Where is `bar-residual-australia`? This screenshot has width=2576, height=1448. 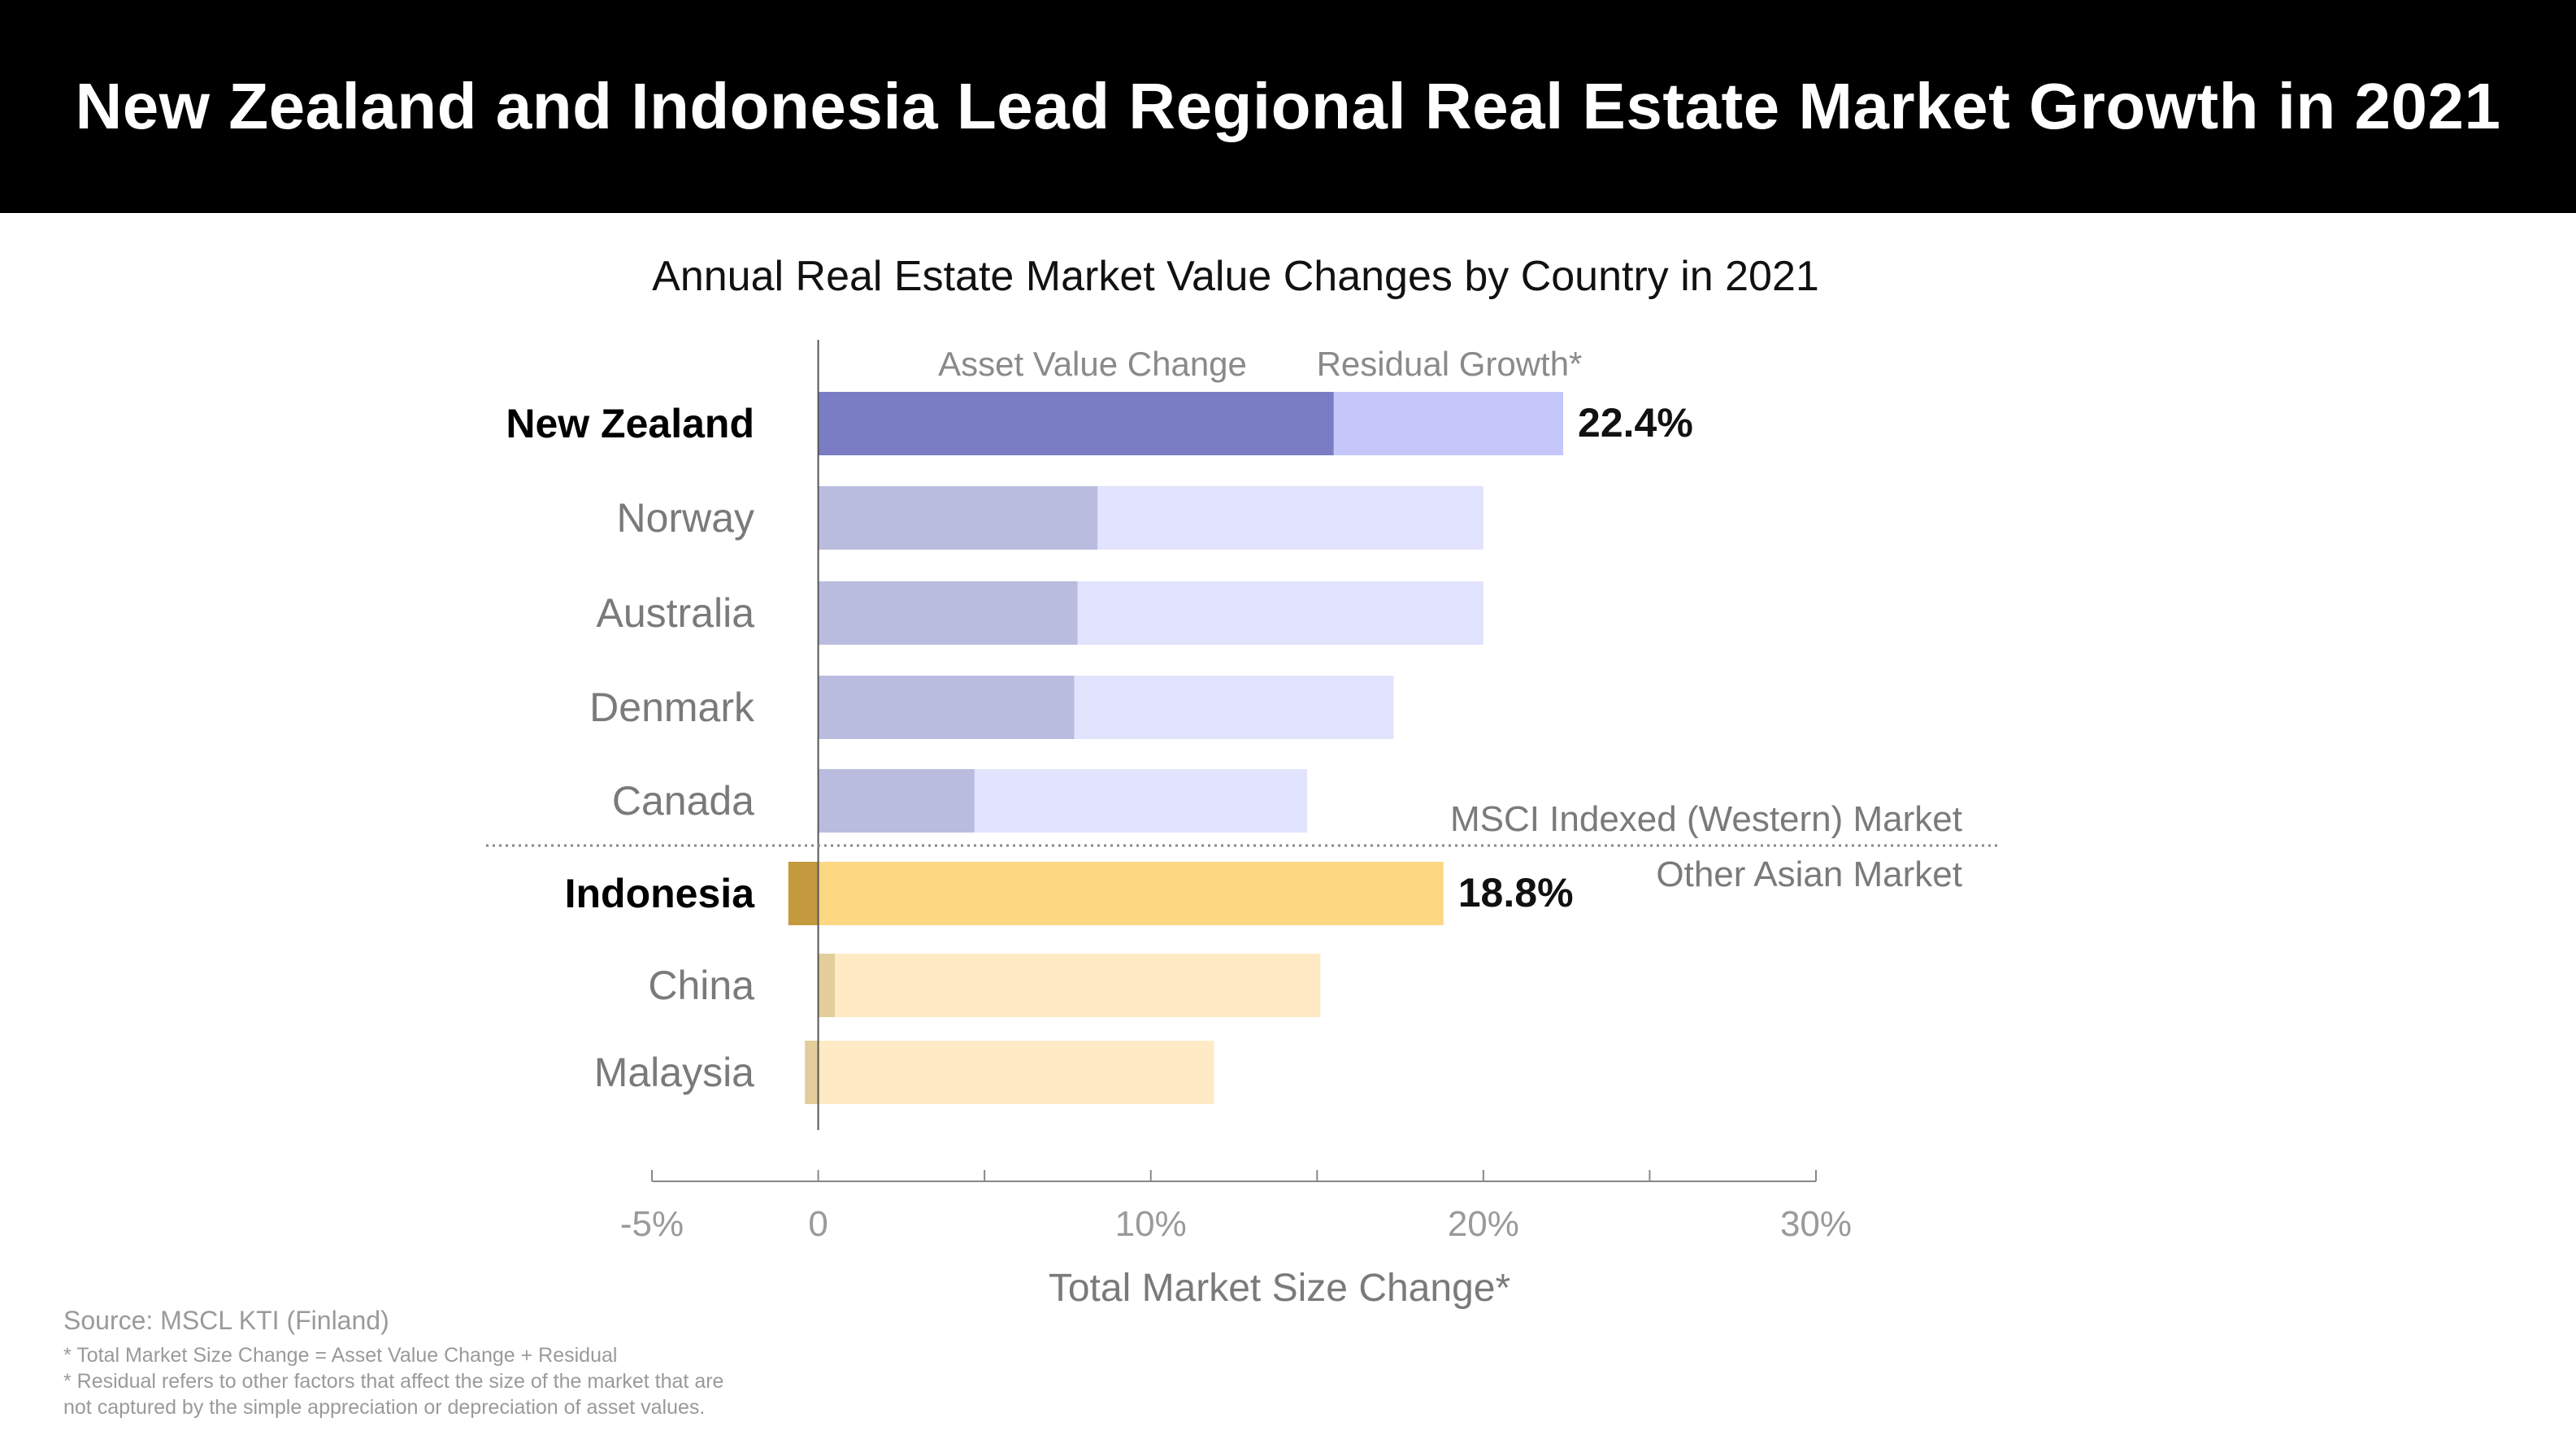 bar-residual-australia is located at coordinates (1280, 613).